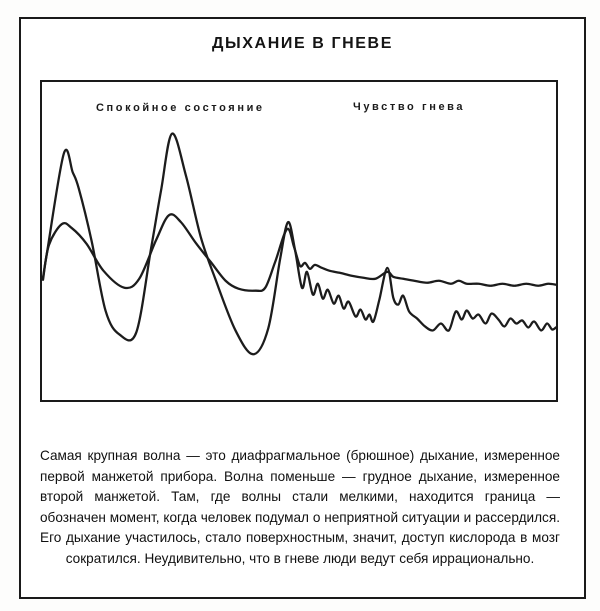 This screenshot has width=600, height=611. I want to click on anger-state-label: Чувство гнева, so click(409, 107).